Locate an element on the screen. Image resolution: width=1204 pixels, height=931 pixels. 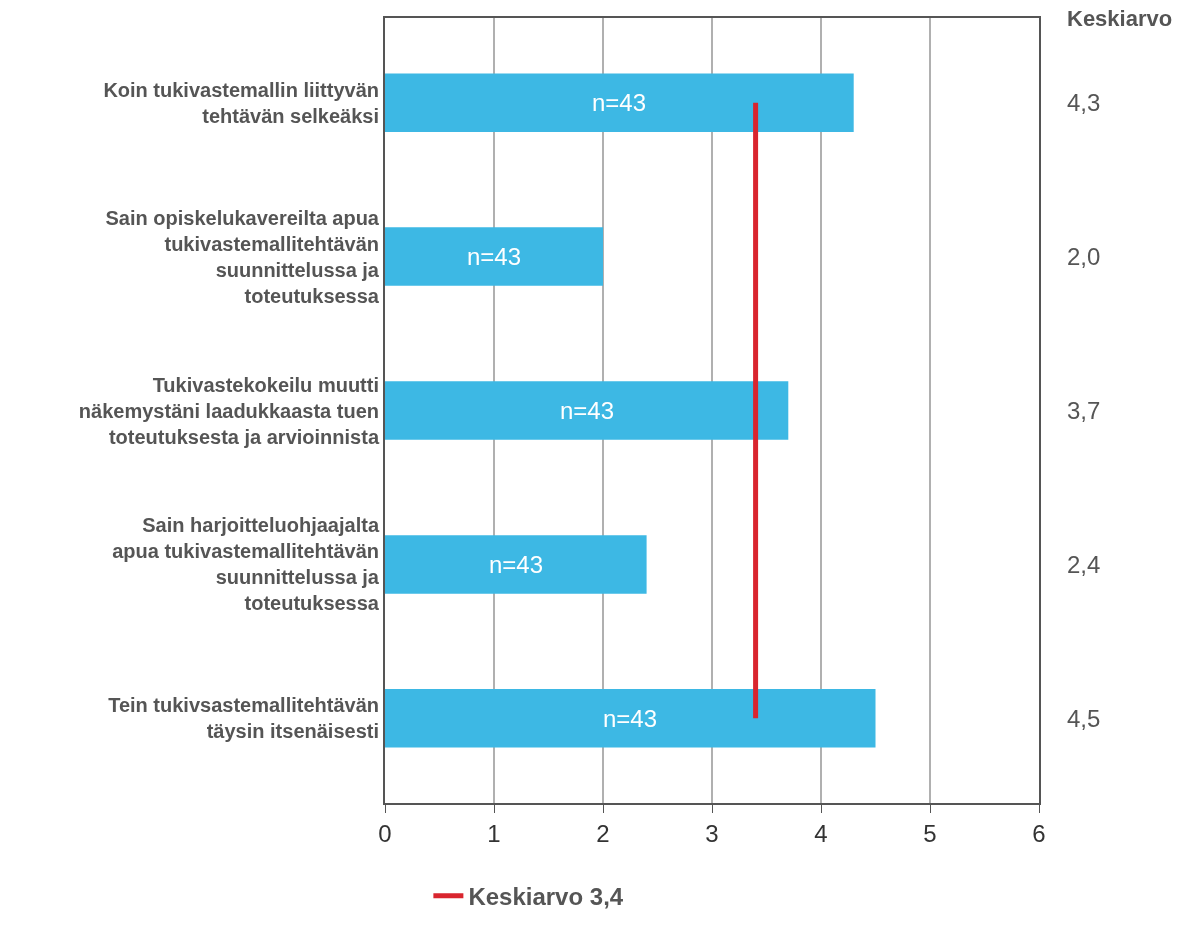
y-tick-label: Tein tukivsastemallitehtävän täysin itsenäisesti is located at coordinates (243, 718).